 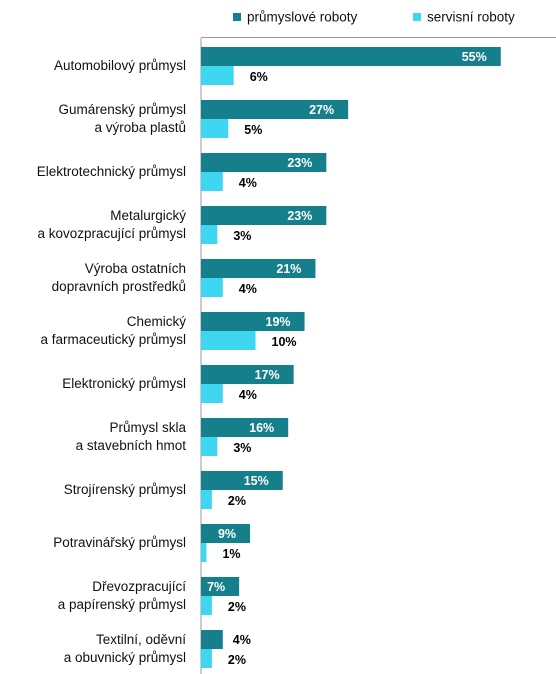 What do you see at coordinates (111, 233) in the screenshot?
I see `category-label: a kovozpracující průmysl` at bounding box center [111, 233].